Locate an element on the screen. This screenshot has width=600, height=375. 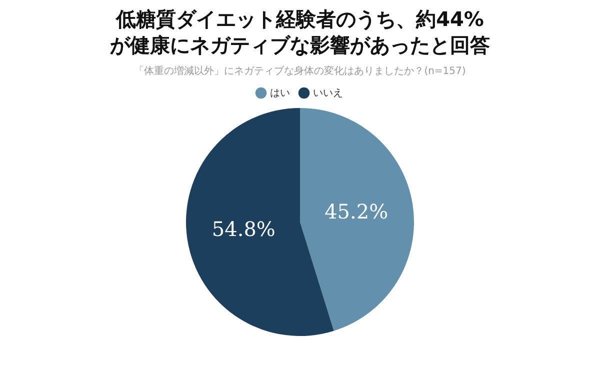
data-label: 54.8% is located at coordinates (244, 228).